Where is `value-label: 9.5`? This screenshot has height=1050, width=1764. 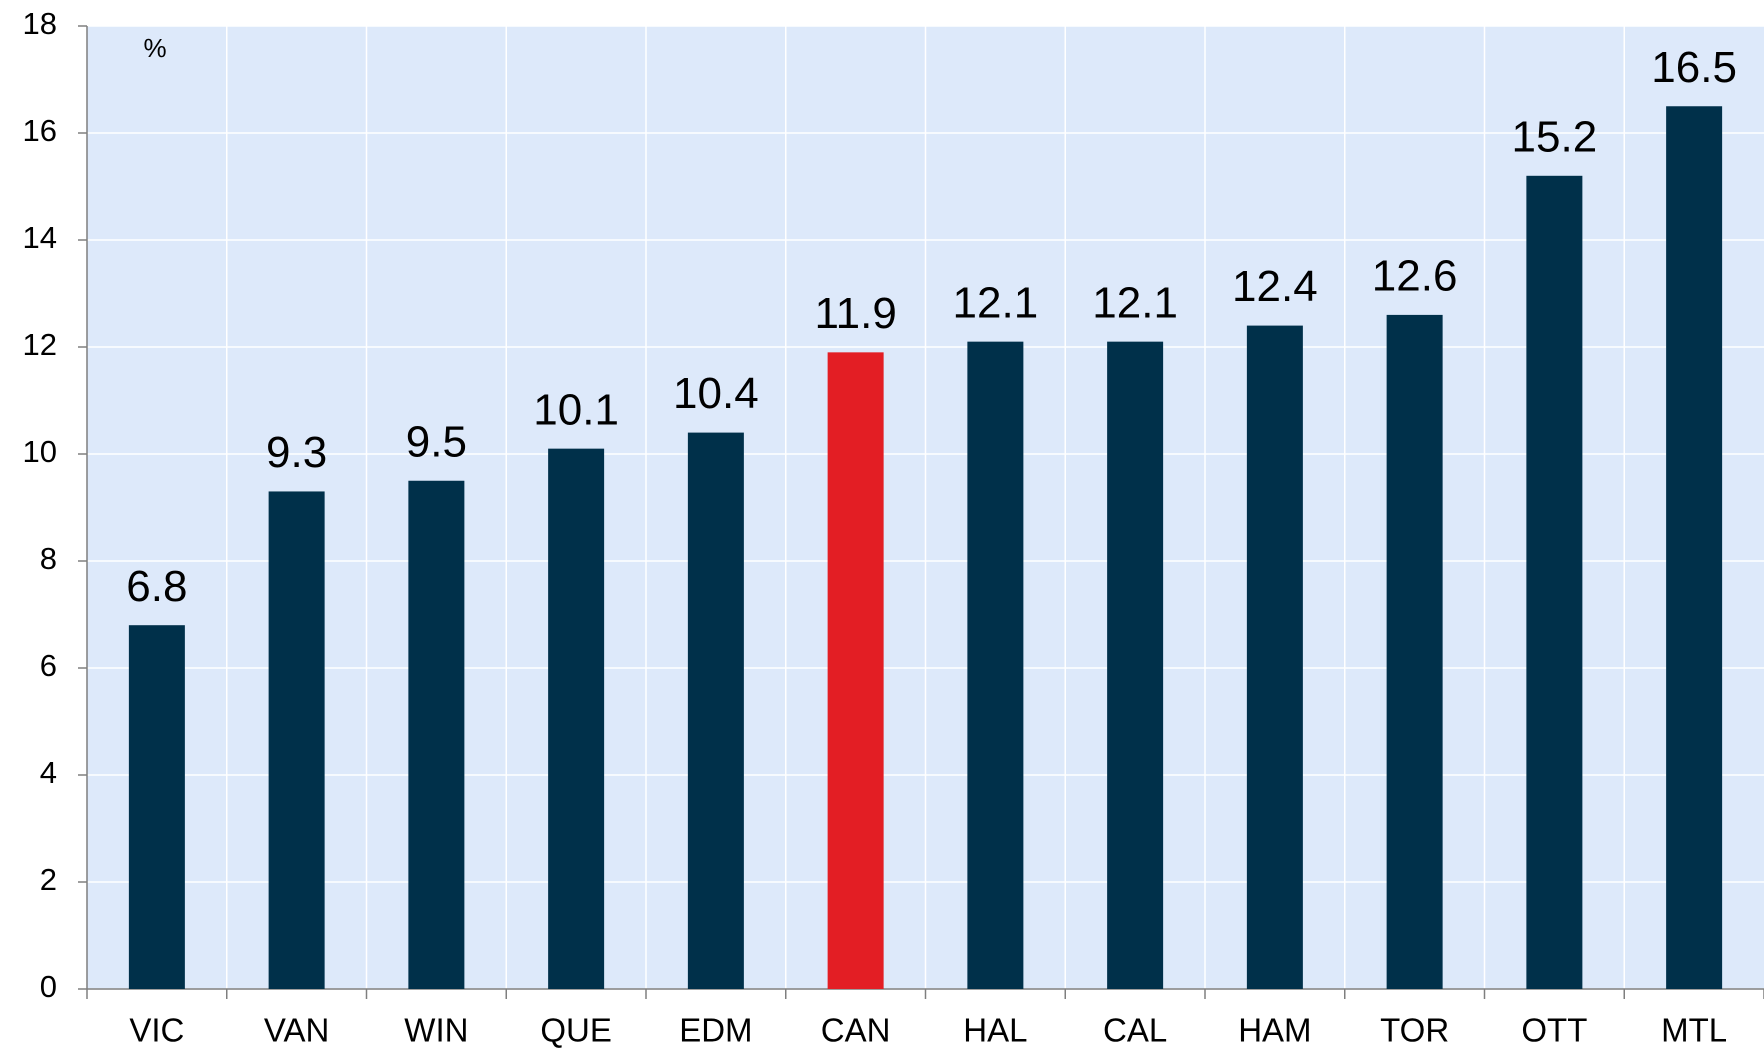 value-label: 9.5 is located at coordinates (436, 441).